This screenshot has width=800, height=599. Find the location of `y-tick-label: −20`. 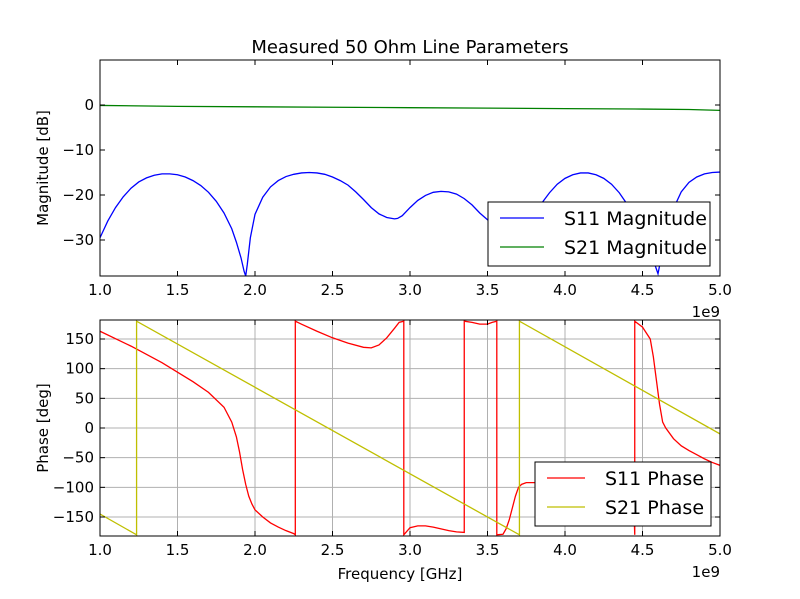

y-tick-label: −20 is located at coordinates (78, 195).